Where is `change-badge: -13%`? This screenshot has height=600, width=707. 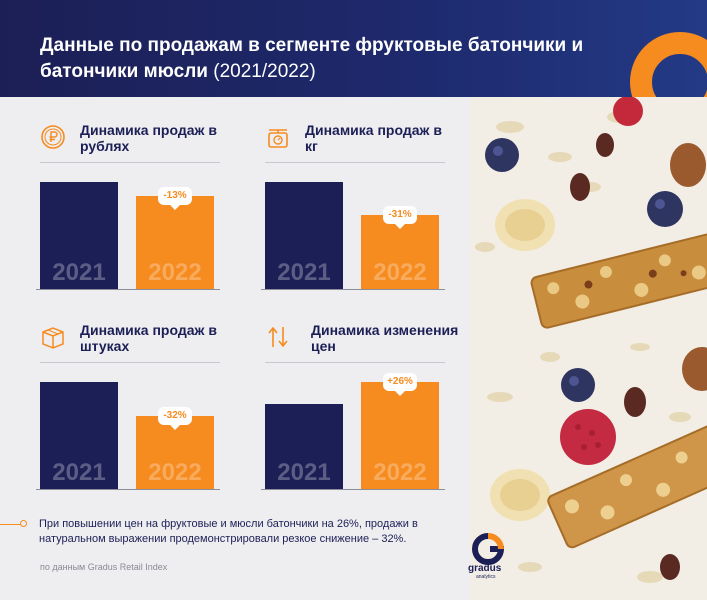 change-badge: -13% is located at coordinates (175, 198).